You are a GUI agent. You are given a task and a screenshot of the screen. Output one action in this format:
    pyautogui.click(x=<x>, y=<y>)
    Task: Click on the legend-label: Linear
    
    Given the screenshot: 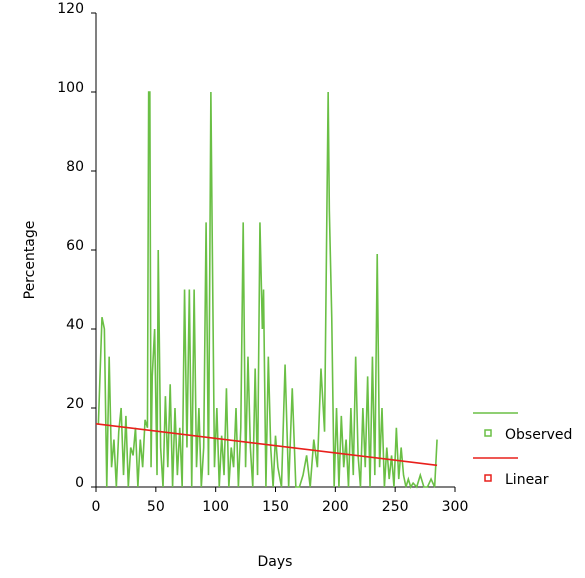 What is the action you would take?
    pyautogui.click(x=527, y=480)
    